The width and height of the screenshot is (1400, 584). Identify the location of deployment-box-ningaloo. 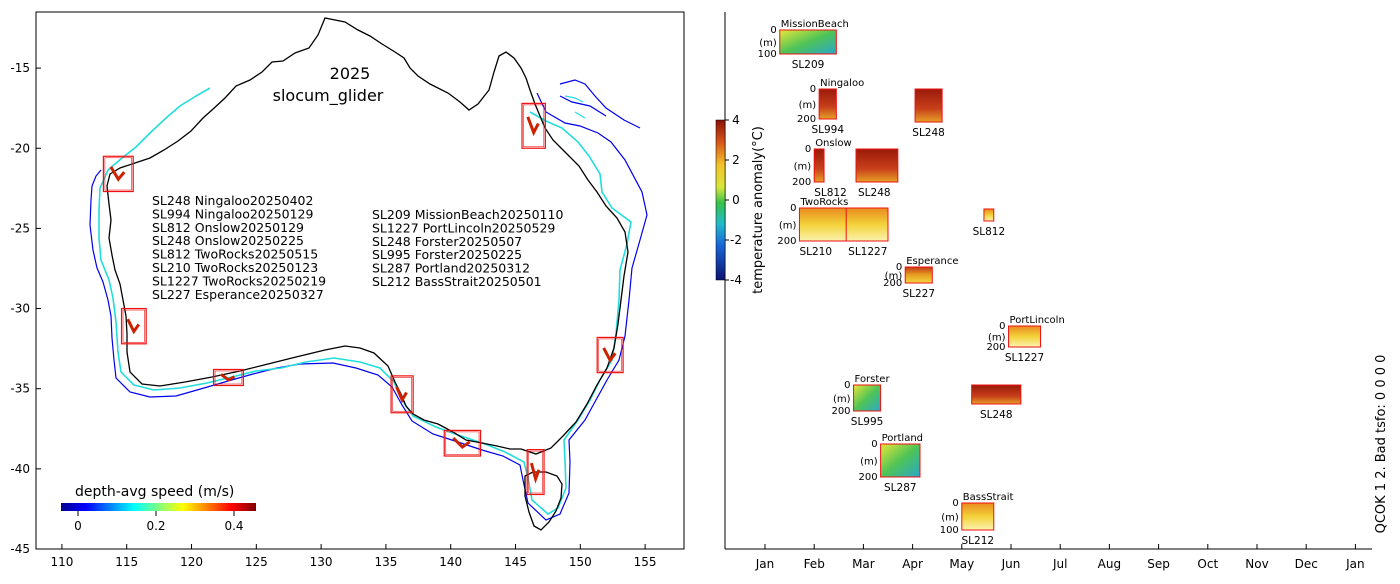
(118, 174).